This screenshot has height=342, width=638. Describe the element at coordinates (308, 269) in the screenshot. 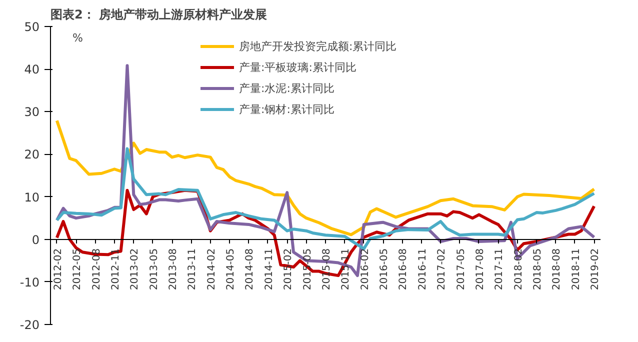

I see `x-tick-label: 2015-05` at that location.